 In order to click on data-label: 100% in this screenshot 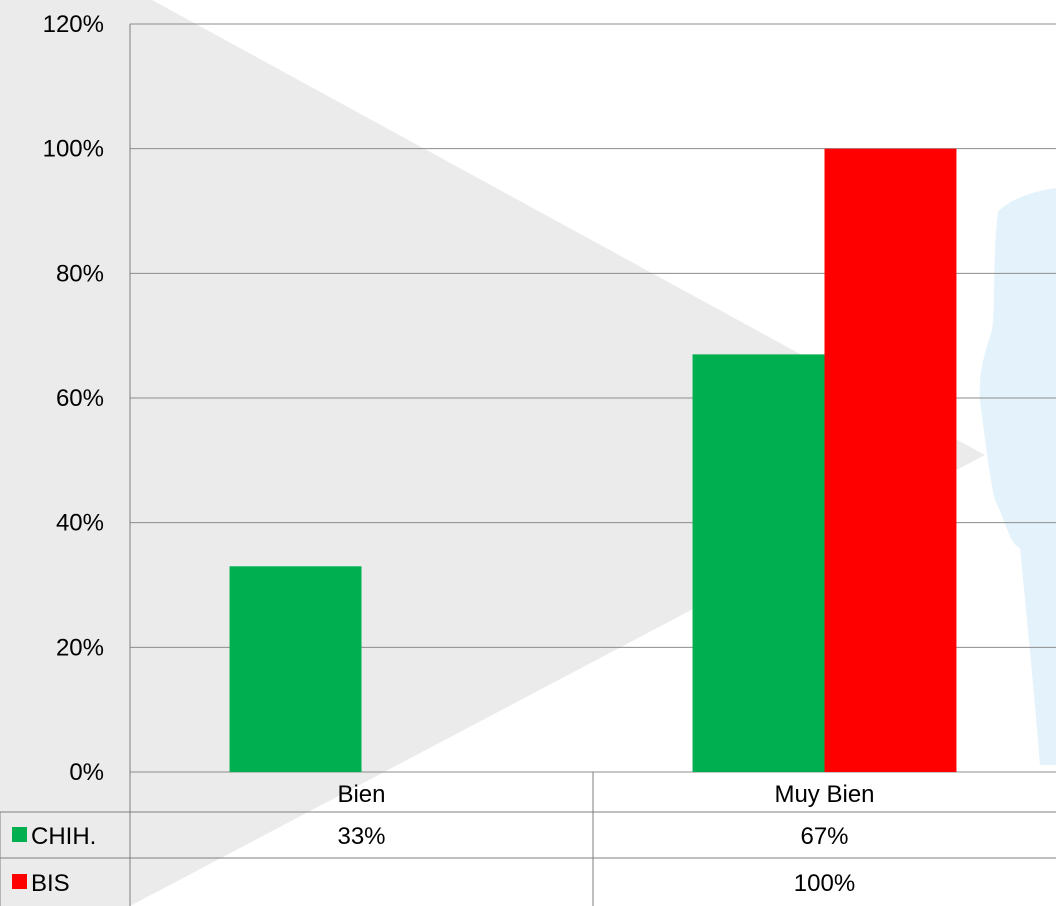, I will do `click(824, 883)`.